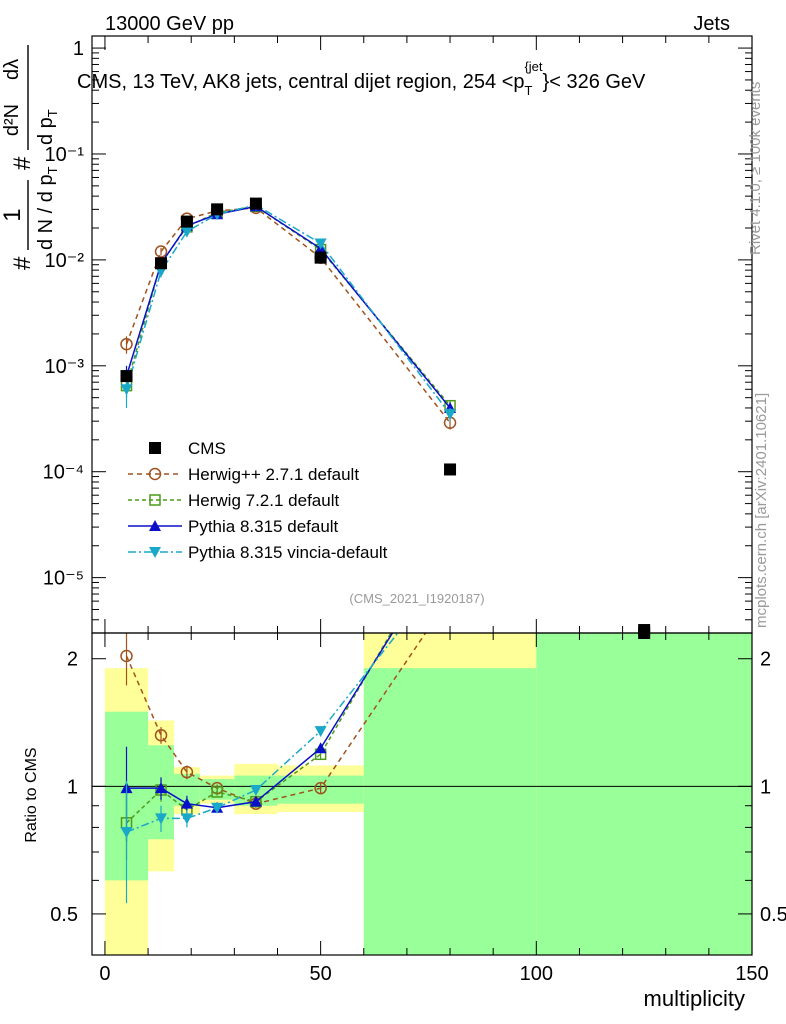 The height and width of the screenshot is (1024, 786). Describe the element at coordinates (22, 163) in the screenshot. I see `y-label-hash2: #` at that location.